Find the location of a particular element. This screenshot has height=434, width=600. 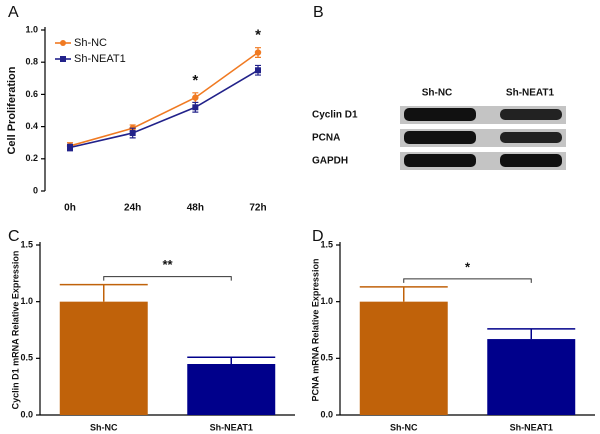

panel-letter: D is located at coordinates (318, 236).